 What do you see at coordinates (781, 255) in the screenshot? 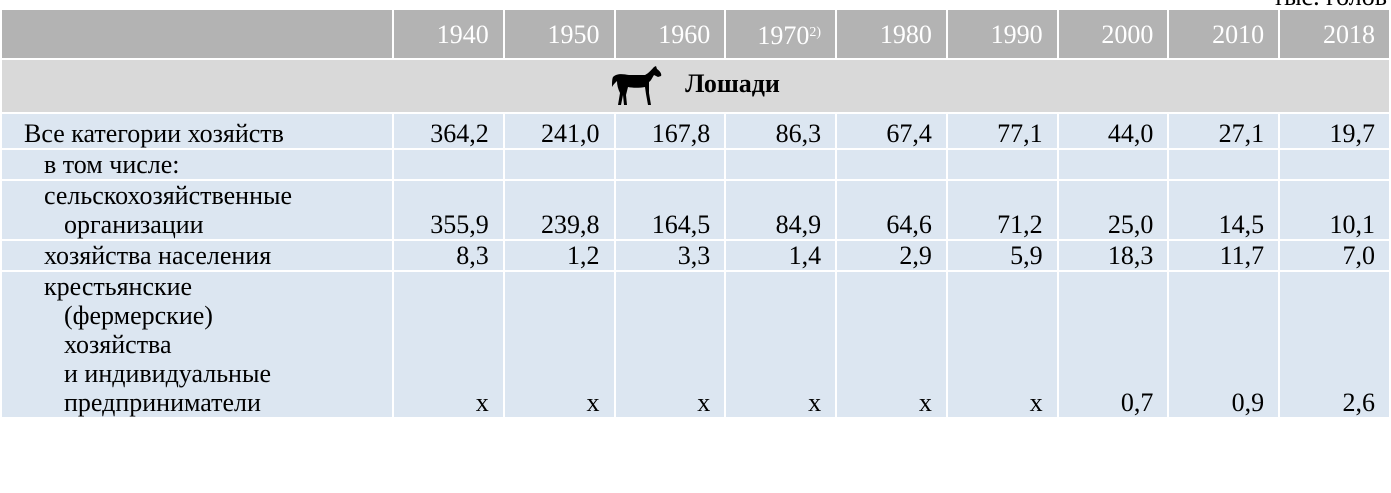
I see `value-cell: 1,4` at bounding box center [781, 255].